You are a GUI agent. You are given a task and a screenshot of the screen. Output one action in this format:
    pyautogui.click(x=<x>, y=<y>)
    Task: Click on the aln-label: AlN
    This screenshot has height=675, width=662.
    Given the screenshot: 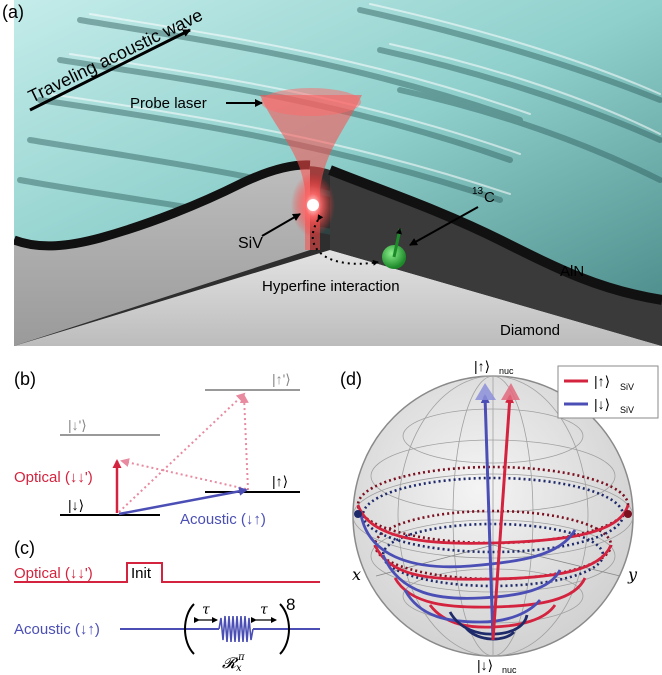 What is the action you would take?
    pyautogui.click(x=572, y=271)
    